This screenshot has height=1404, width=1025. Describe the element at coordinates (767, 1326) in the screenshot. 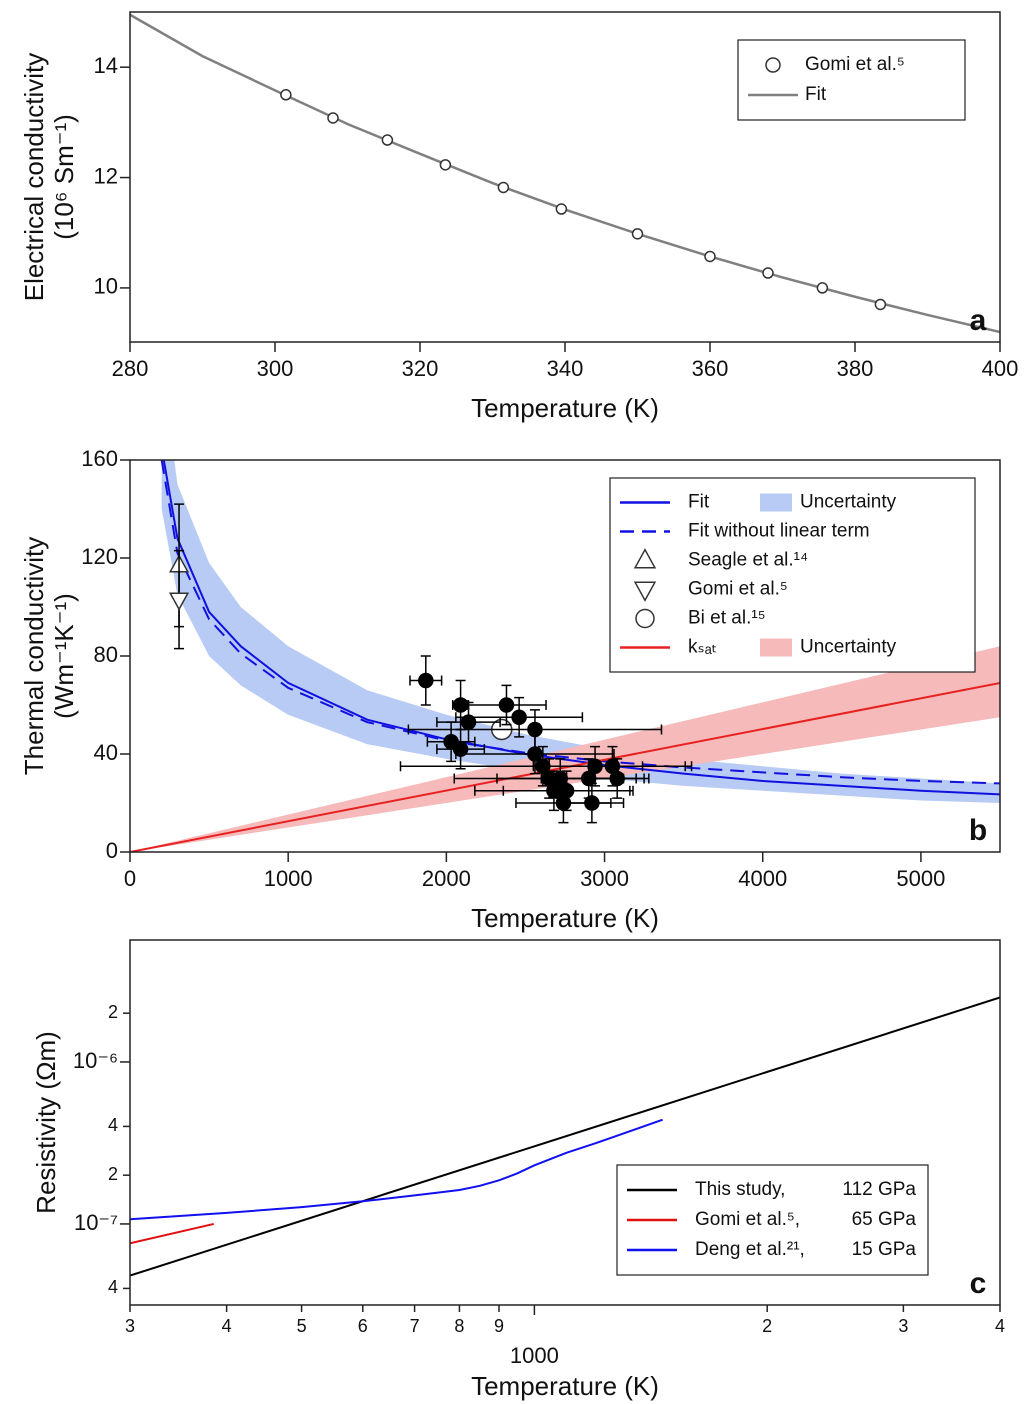

I see `x-tick-label: 2` at that location.